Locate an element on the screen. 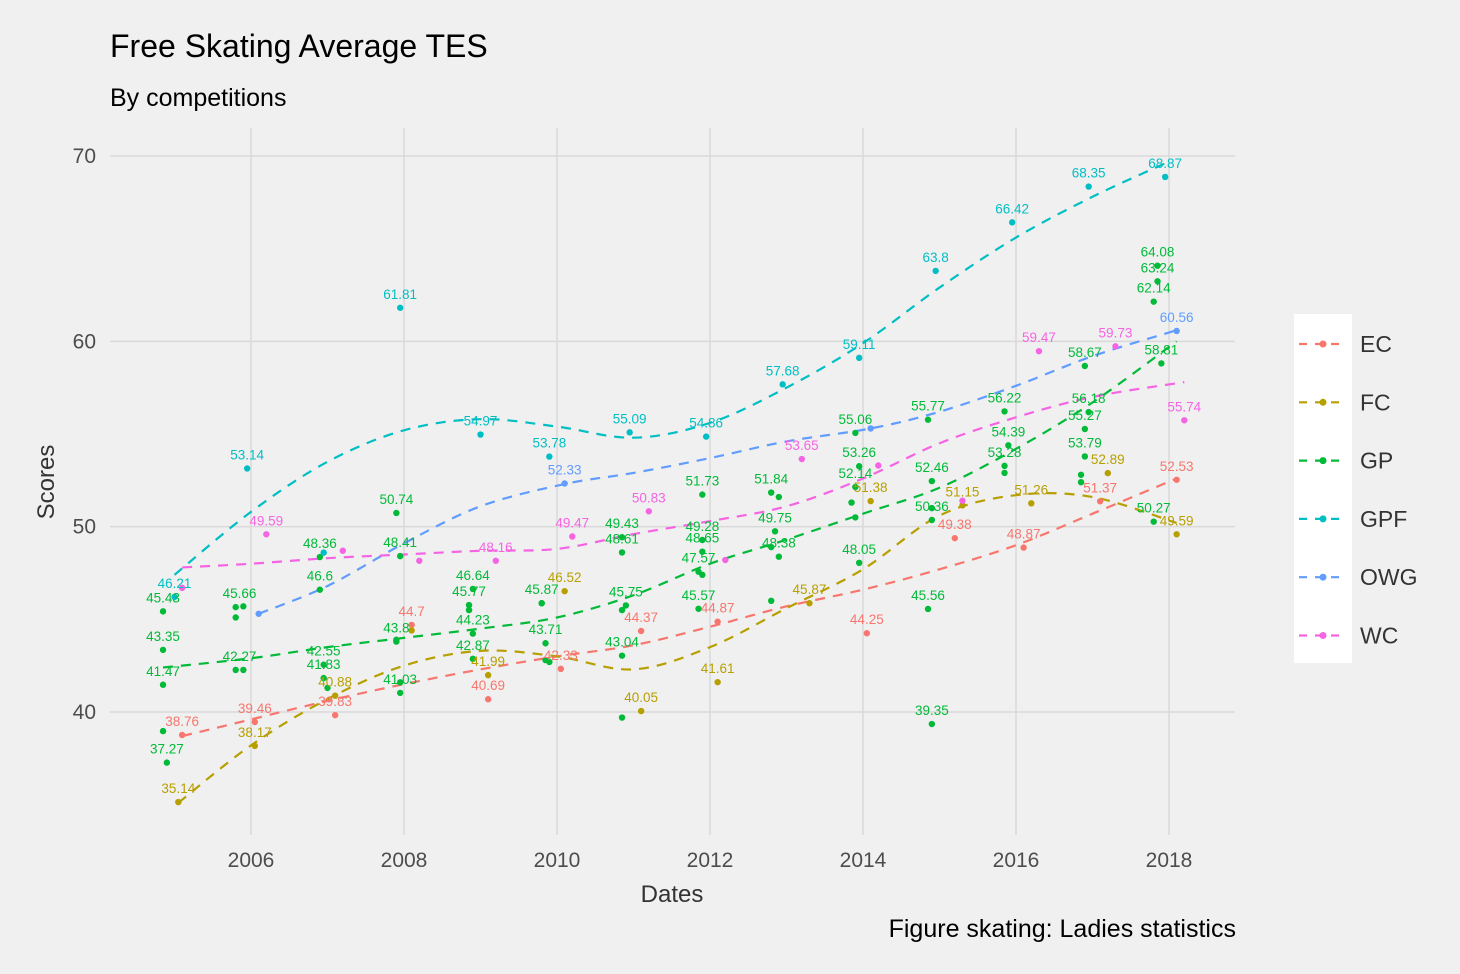  legend-point-swatch is located at coordinates (1323, 519).